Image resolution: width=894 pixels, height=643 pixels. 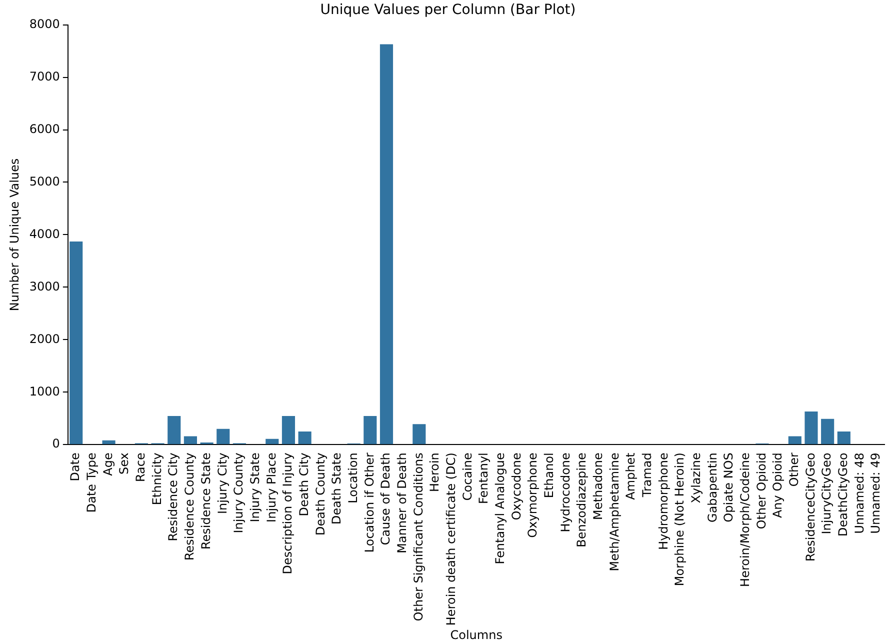 What do you see at coordinates (483, 478) in the screenshot?
I see `x-tick-label: Fentanyl` at bounding box center [483, 478].